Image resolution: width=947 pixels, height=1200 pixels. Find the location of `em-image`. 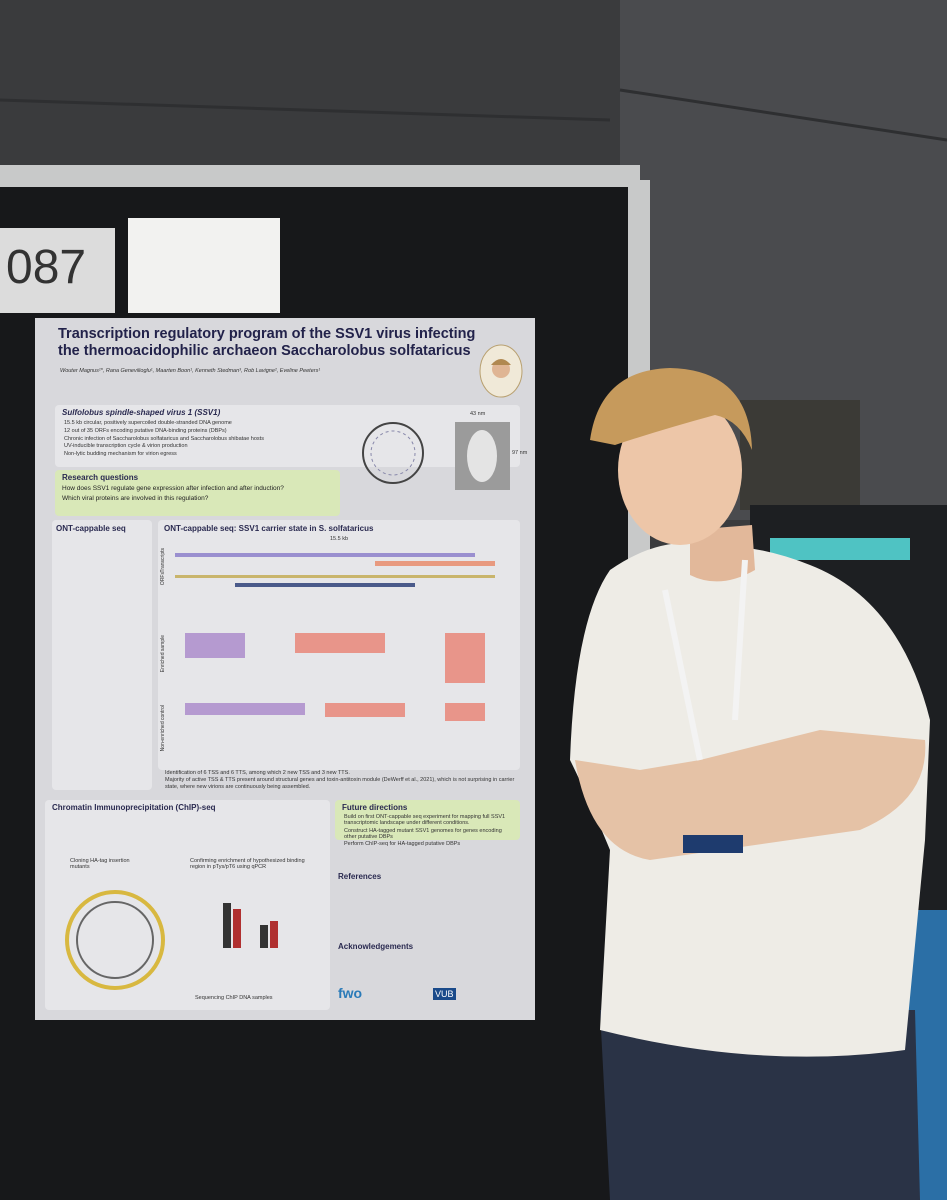

em-image is located at coordinates (482, 456).